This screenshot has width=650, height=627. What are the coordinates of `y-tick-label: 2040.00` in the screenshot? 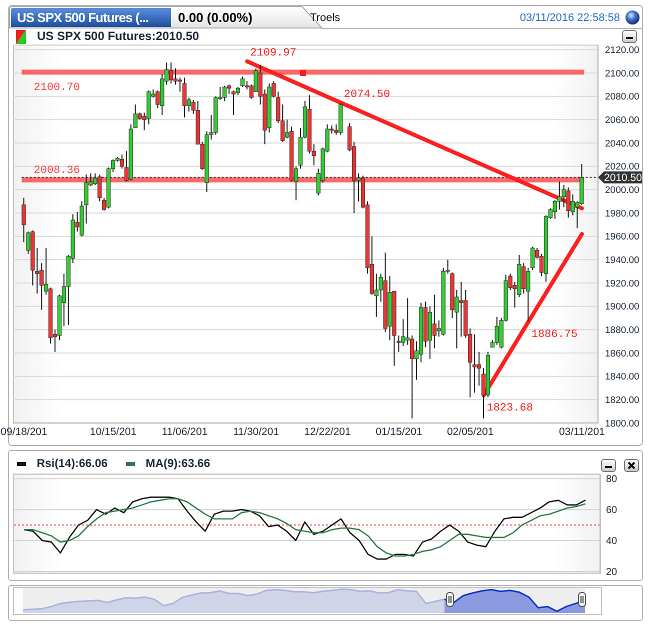 It's located at (622, 144).